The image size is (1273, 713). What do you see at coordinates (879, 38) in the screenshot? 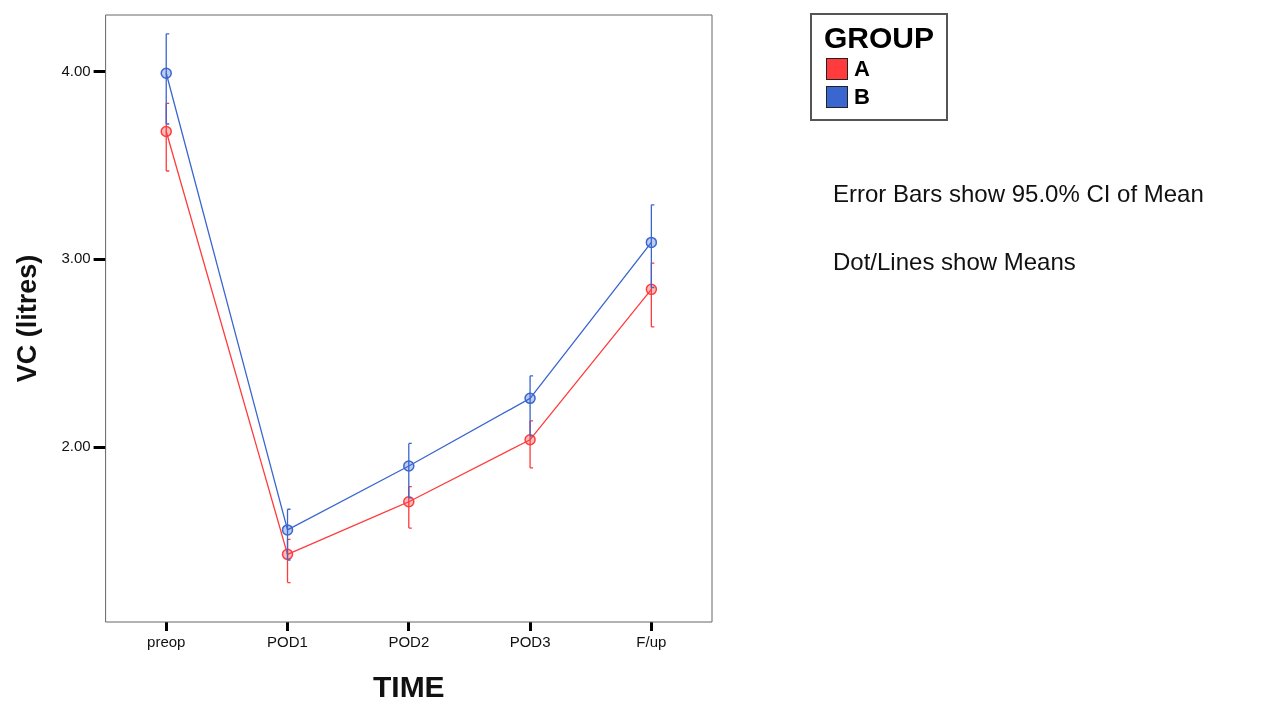
I see `legend-title: GROUP` at bounding box center [879, 38].